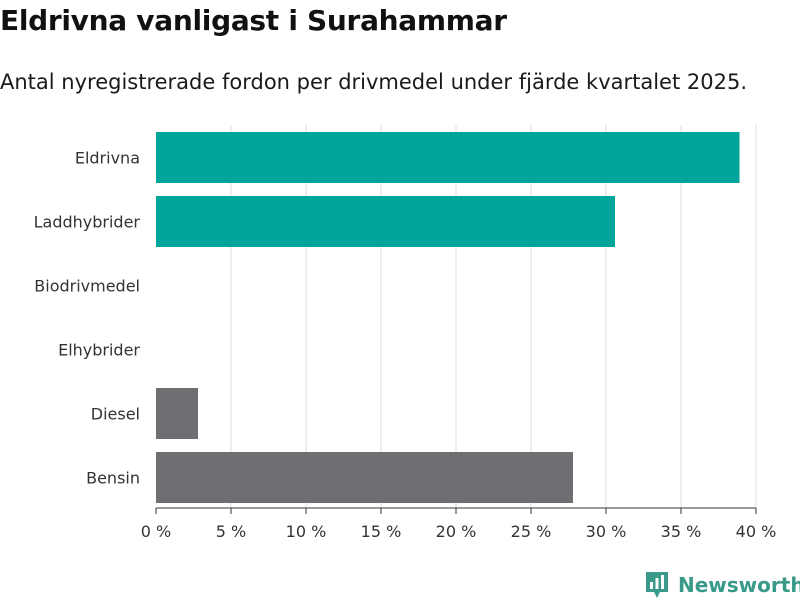 The image size is (800, 600). Describe the element at coordinates (364, 477) in the screenshot. I see `bar-bensin` at that location.